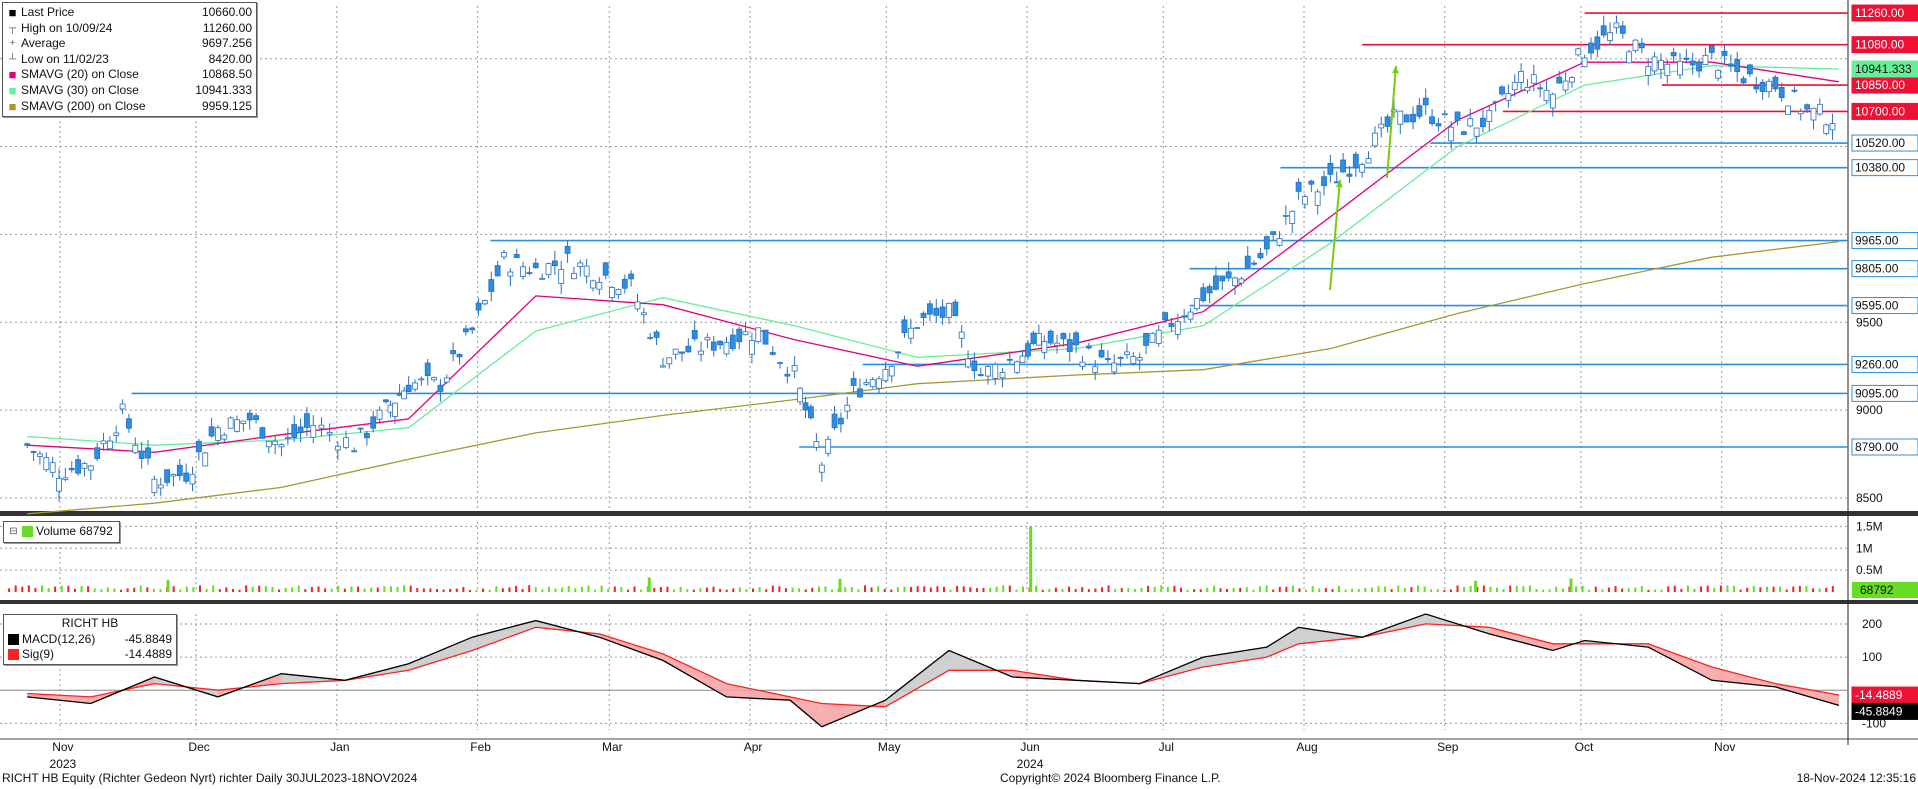 This screenshot has width=1918, height=789. I want to click on legend-label: MACD(12,26), so click(59, 638).